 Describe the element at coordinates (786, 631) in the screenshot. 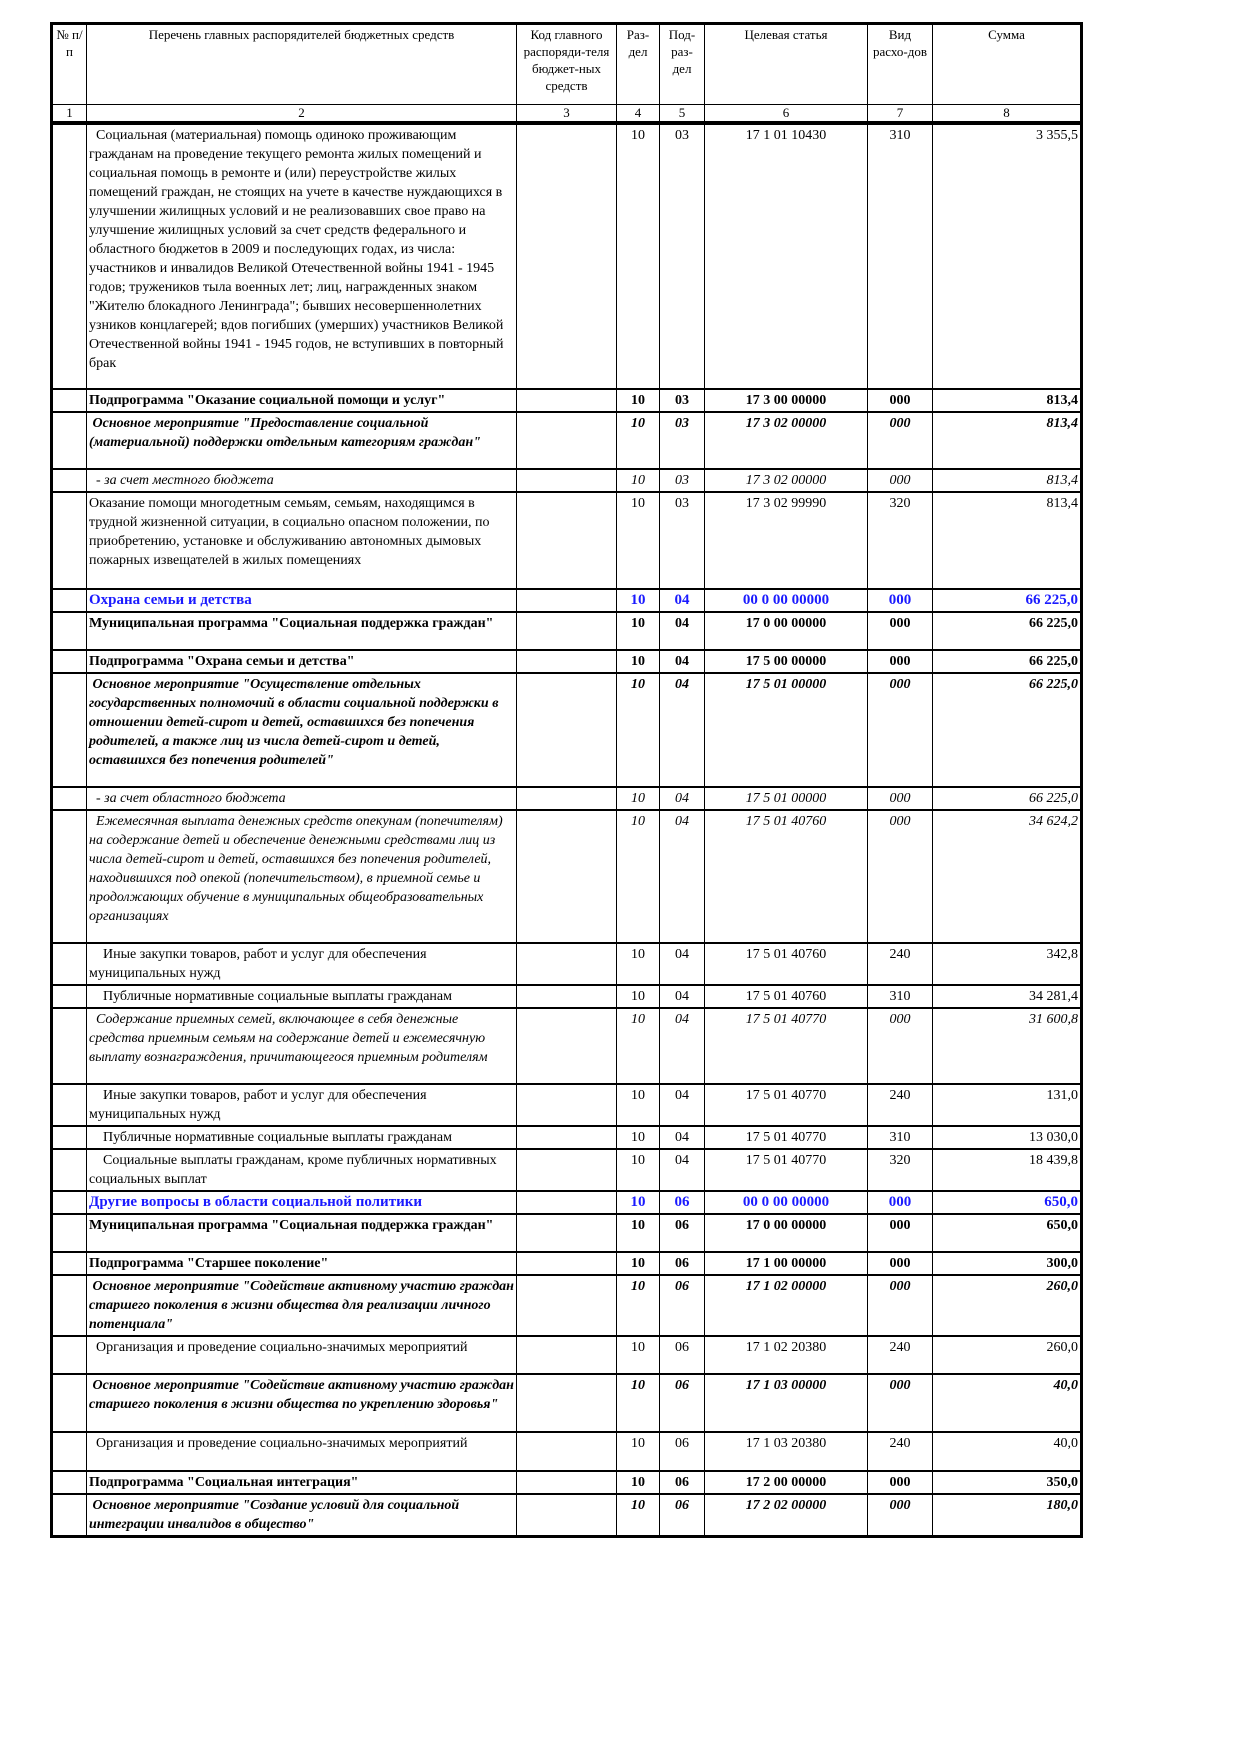

I see `cell-article: 17 0 00 00000` at that location.